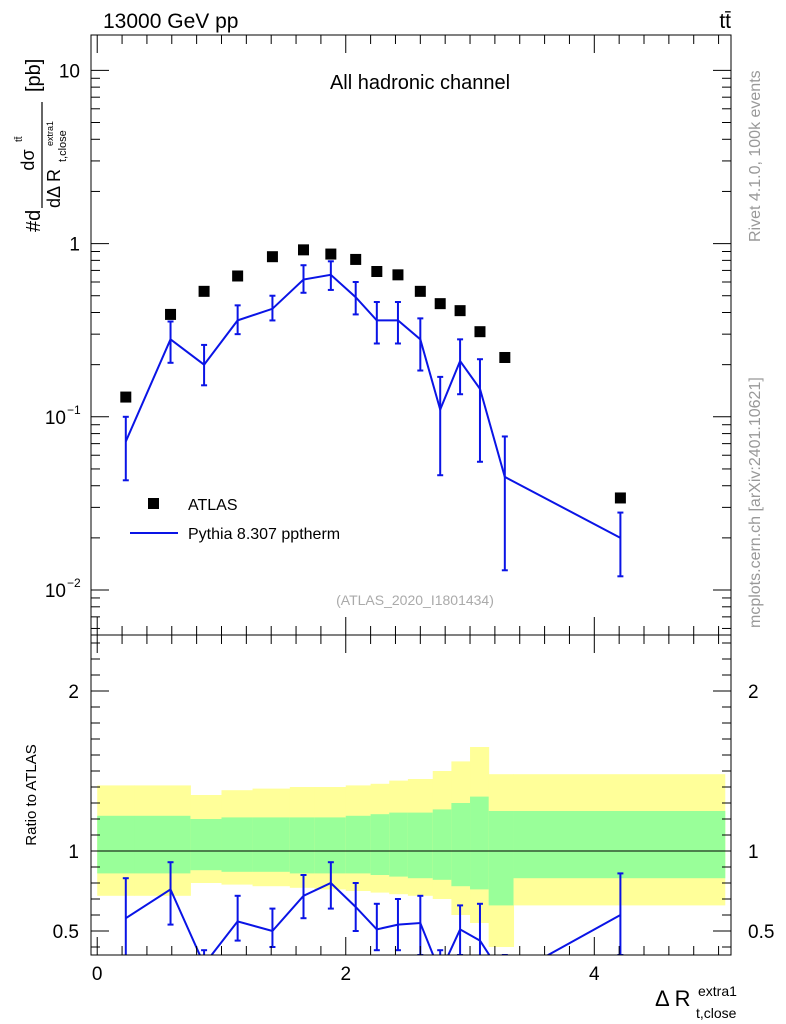 The image size is (786, 1024). What do you see at coordinates (373, 918) in the screenshot?
I see `ratio-pythia-line` at bounding box center [373, 918].